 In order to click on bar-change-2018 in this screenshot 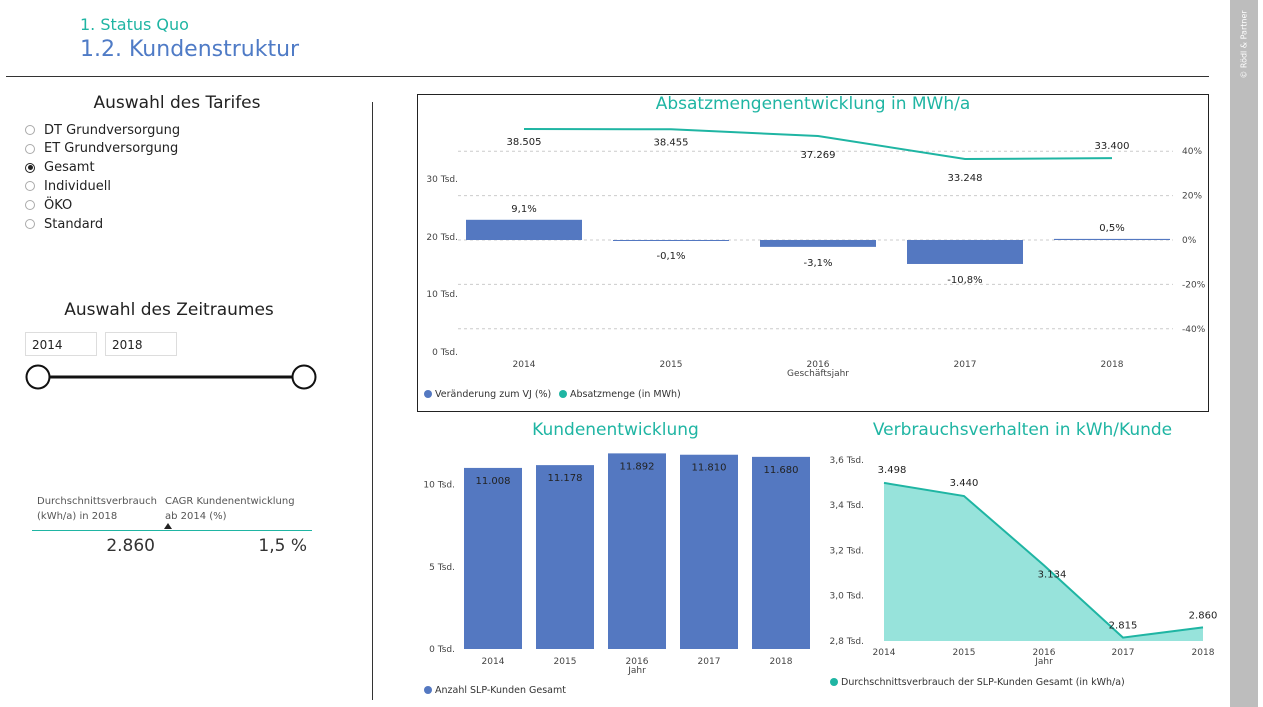, I will do `click(1112, 239)`.